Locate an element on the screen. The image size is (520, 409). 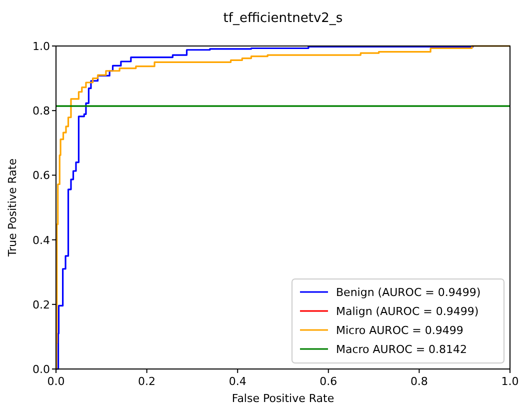
x-tick-label: 0.0 is located at coordinates (56, 381).